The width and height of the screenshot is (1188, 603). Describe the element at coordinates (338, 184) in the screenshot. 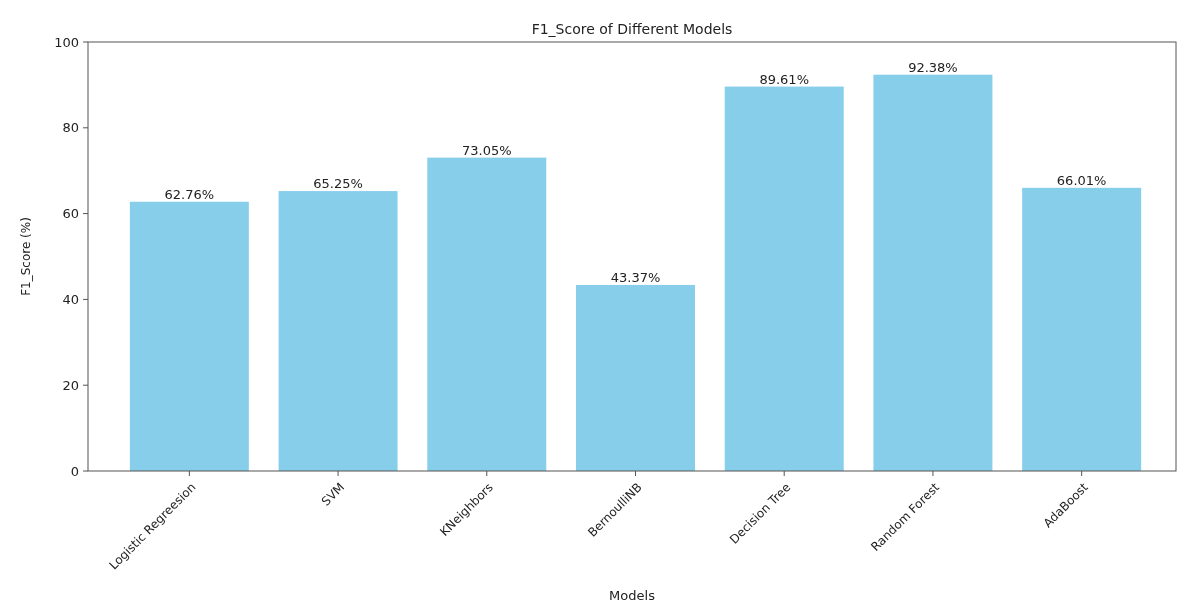

I see `data-label: 65.25%` at that location.